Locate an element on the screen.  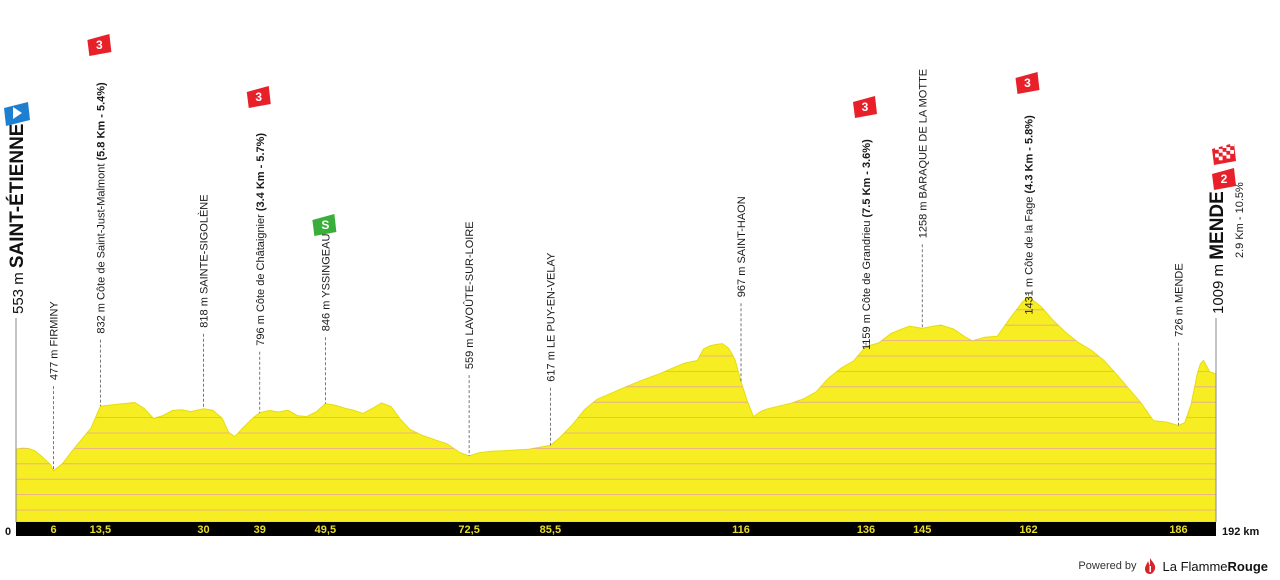
waypoint-label: 1258 m BARAQUE DE LA MOTTE is located at coordinates (923, 153).